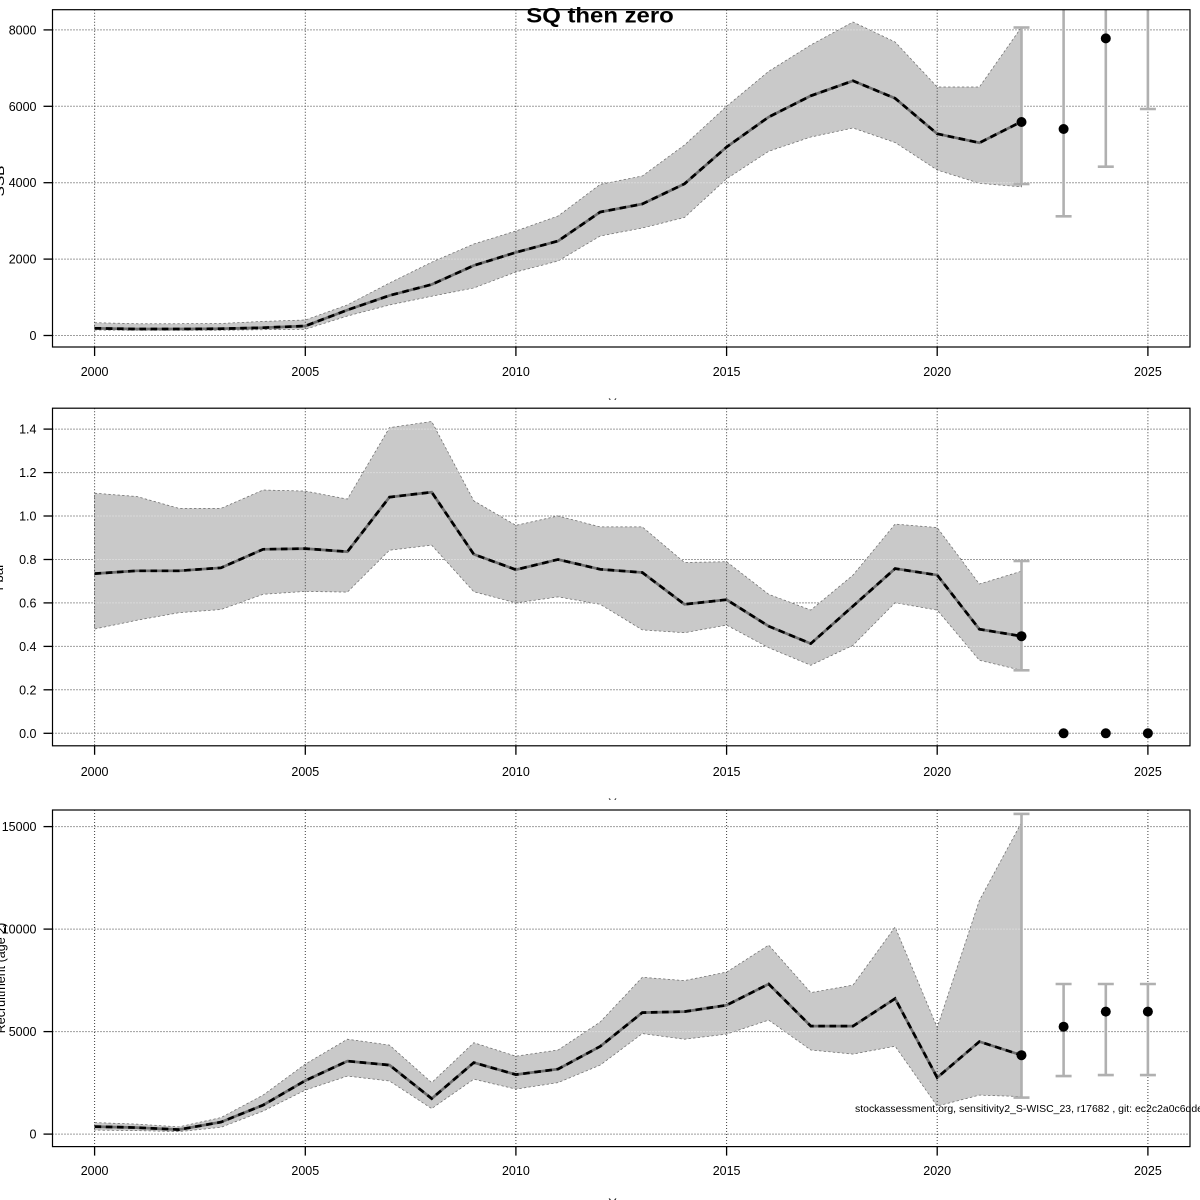  Describe the element at coordinates (23, 1032) in the screenshot. I see `svg-text: 5000` at that location.